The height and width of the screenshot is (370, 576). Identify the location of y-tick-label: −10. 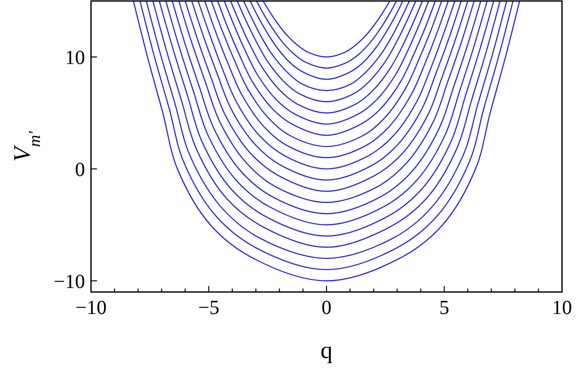
(69, 281).